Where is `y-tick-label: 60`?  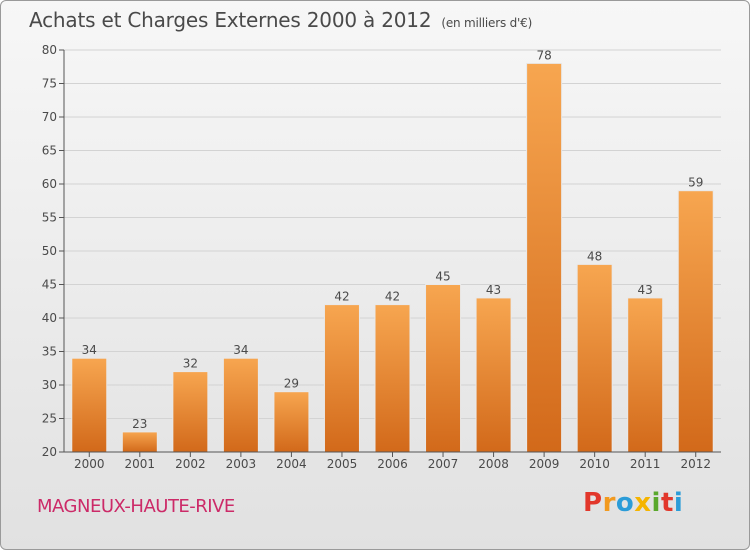
y-tick-label: 60 is located at coordinates (49, 184).